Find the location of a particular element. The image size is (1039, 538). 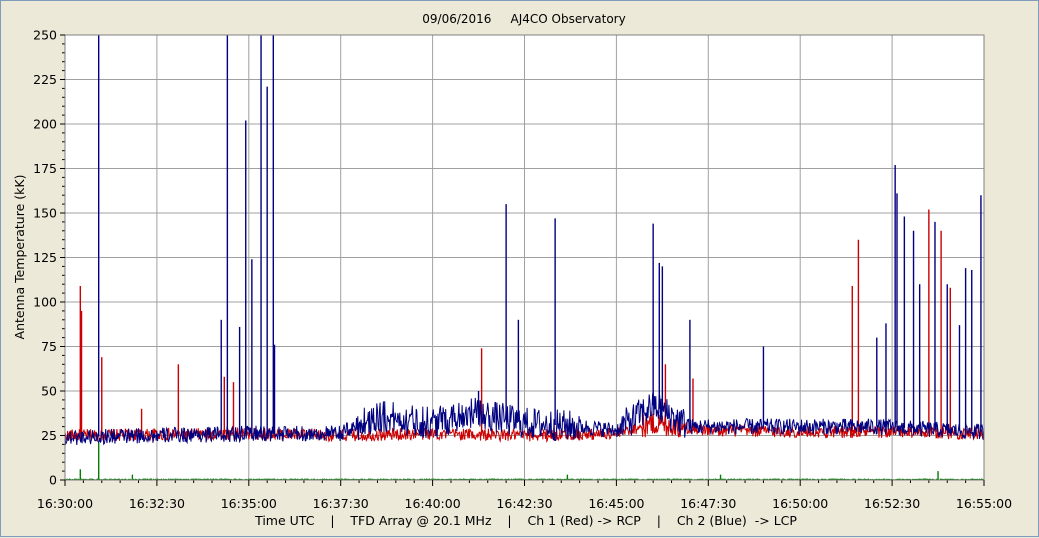

y-tick-label: 75 is located at coordinates (49, 346).